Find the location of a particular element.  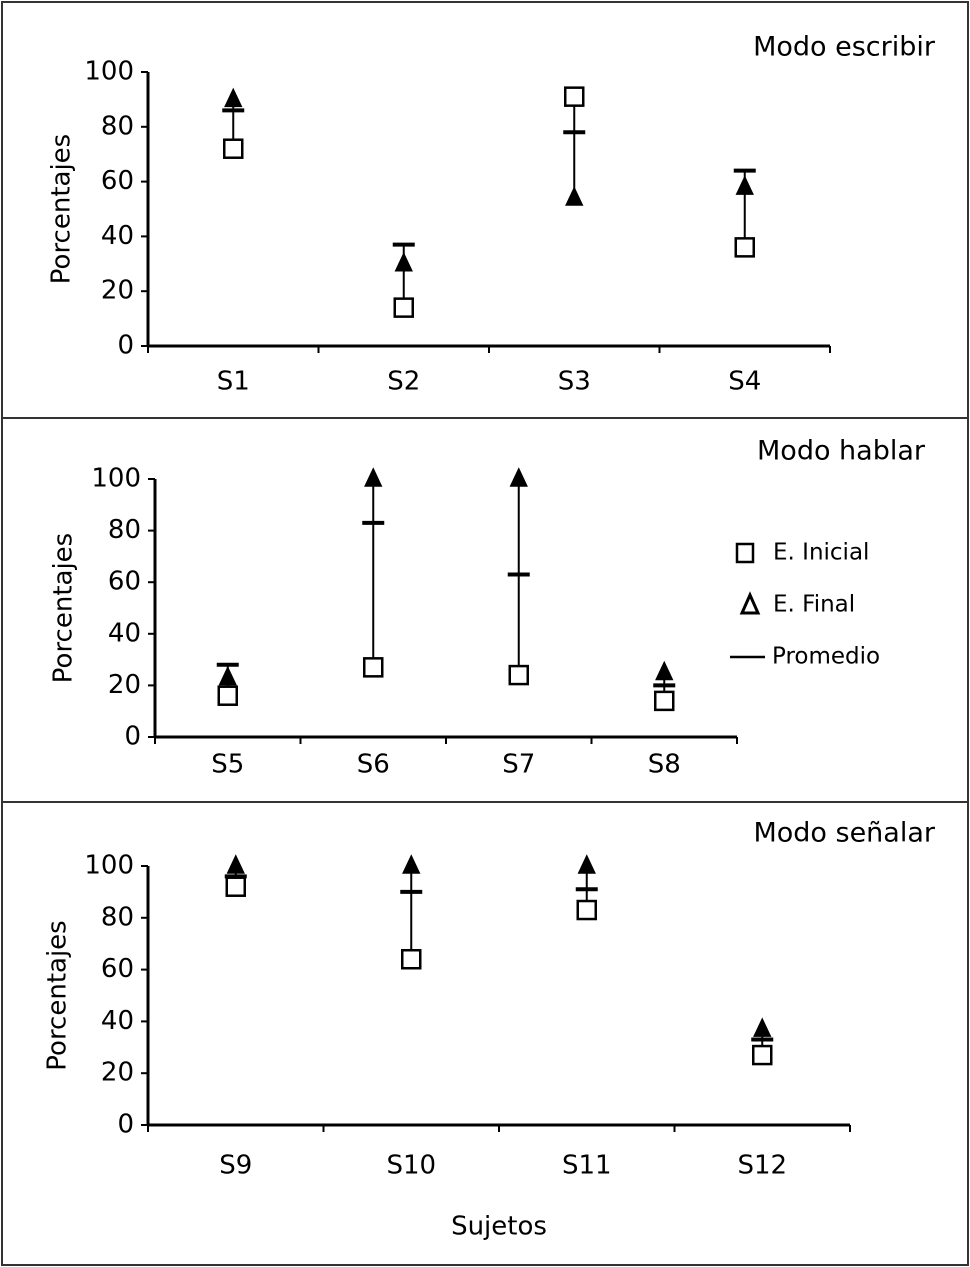

x-tick-label: S9 is located at coordinates (235, 1166).